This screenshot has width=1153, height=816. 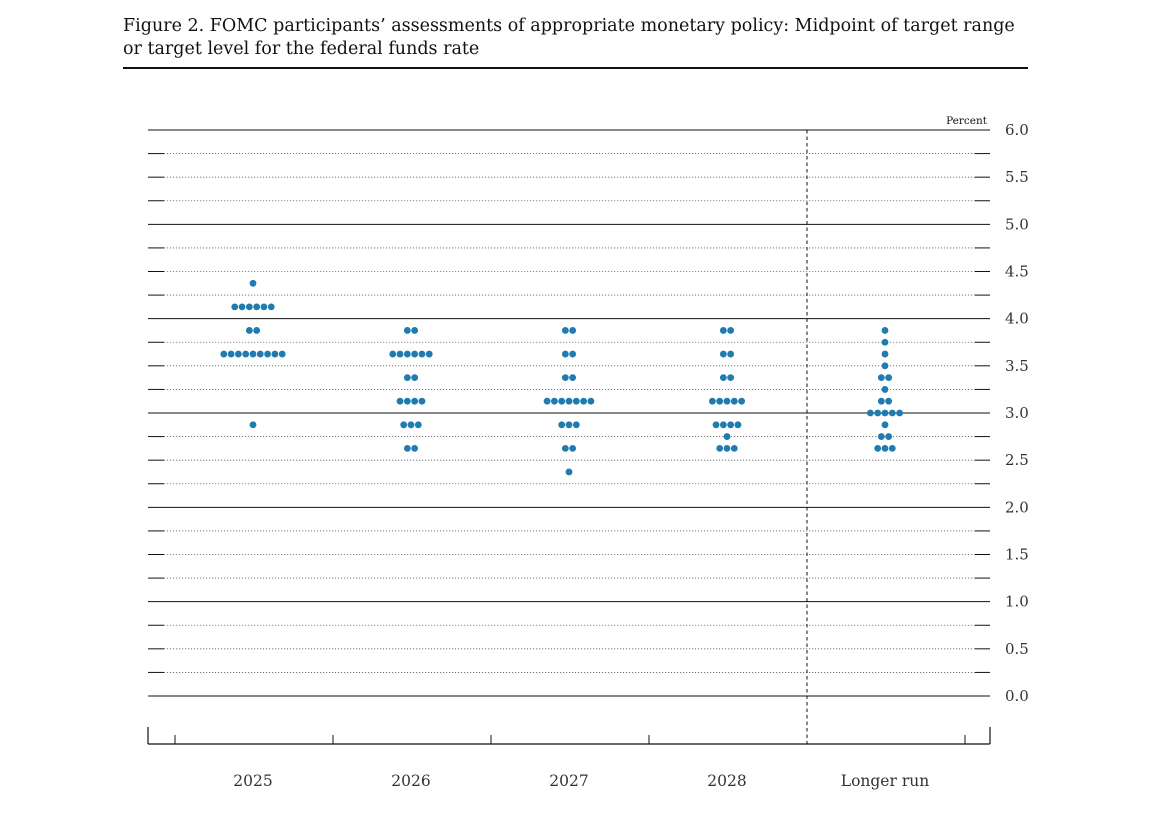 I want to click on y-tick-label: 6.0, so click(x=1017, y=130).